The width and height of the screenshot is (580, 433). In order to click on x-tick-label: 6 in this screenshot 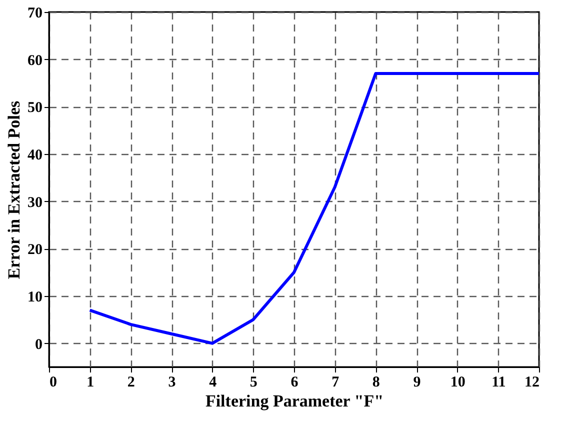, I will do `click(294, 382)`.